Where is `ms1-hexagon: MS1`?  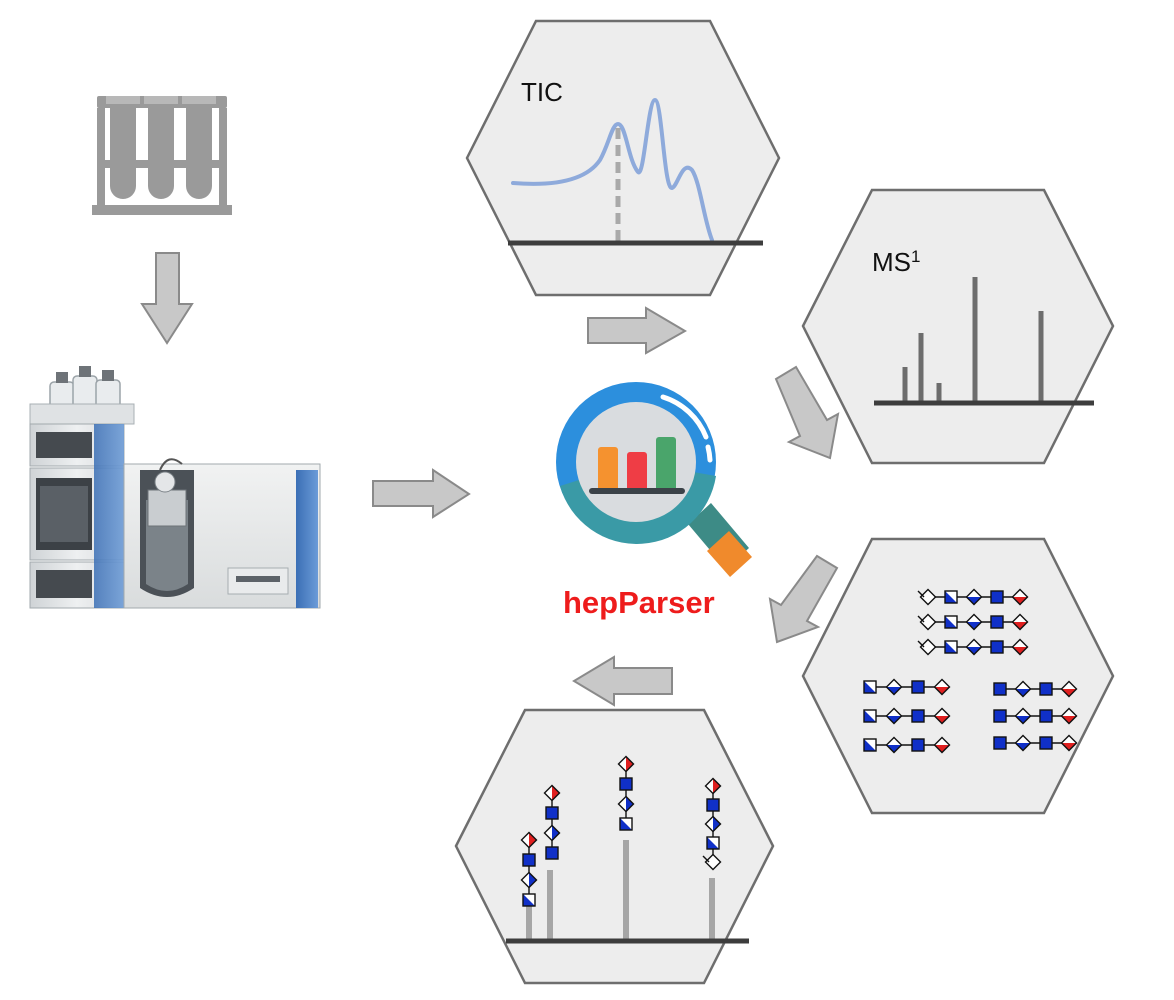 ms1-hexagon: MS1 is located at coordinates (958, 326).